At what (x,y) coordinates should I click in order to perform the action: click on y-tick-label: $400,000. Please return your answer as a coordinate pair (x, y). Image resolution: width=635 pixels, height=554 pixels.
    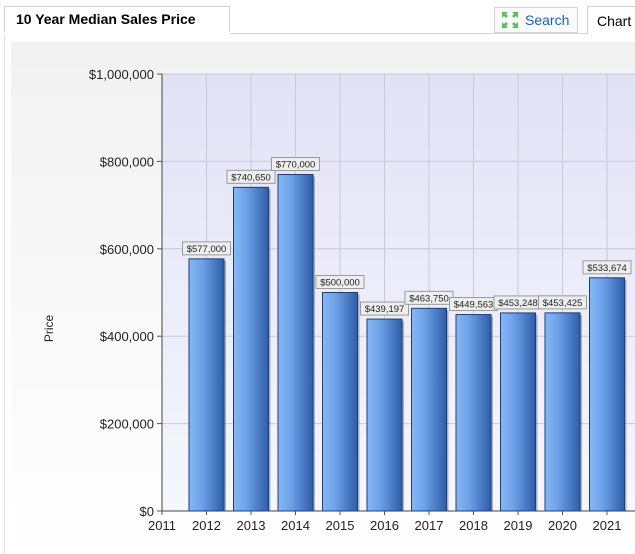
    Looking at the image, I should click on (127, 336).